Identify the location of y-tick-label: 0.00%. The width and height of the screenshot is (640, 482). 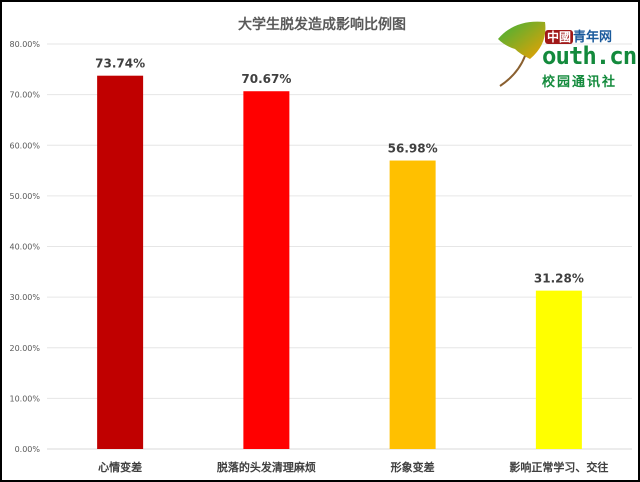
(28, 449).